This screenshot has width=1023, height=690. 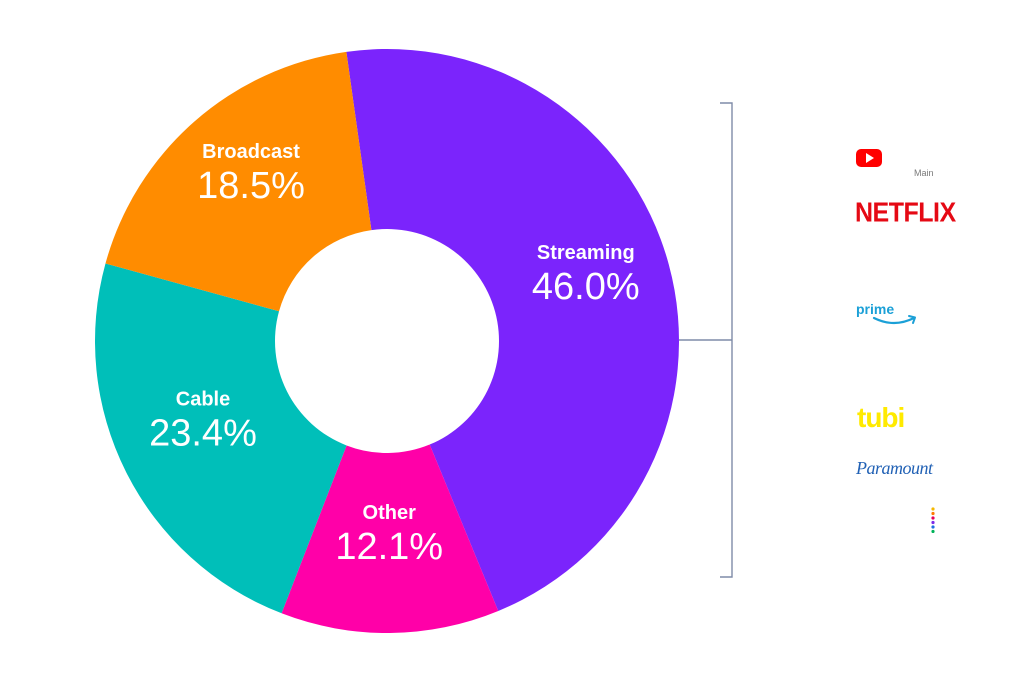 What do you see at coordinates (389, 547) in the screenshot?
I see `label-other-value: 12.1%` at bounding box center [389, 547].